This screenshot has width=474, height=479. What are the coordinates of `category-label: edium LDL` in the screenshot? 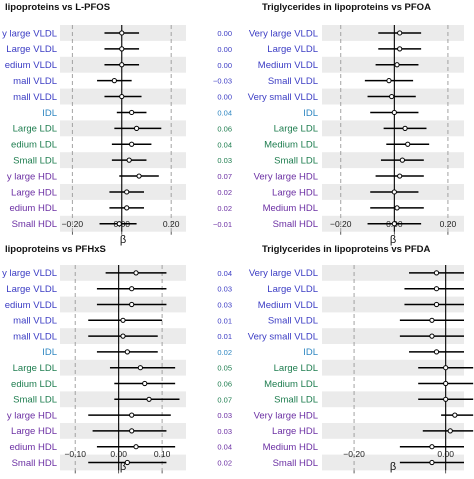 It's located at (34, 384).